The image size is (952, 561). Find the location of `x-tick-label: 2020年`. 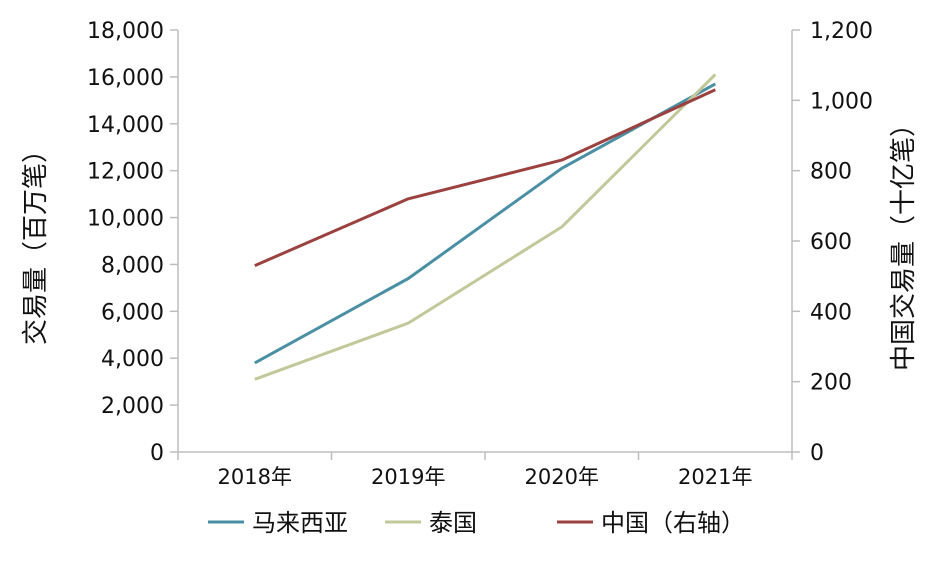

x-tick-label: 2020年 is located at coordinates (562, 477).